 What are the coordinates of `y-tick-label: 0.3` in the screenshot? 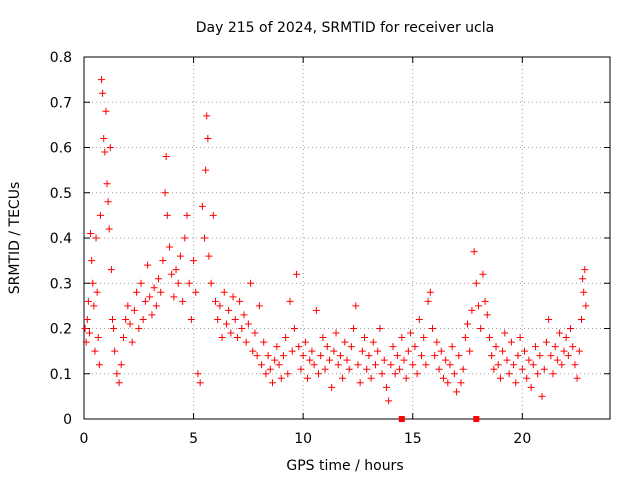 It's located at (61, 284).